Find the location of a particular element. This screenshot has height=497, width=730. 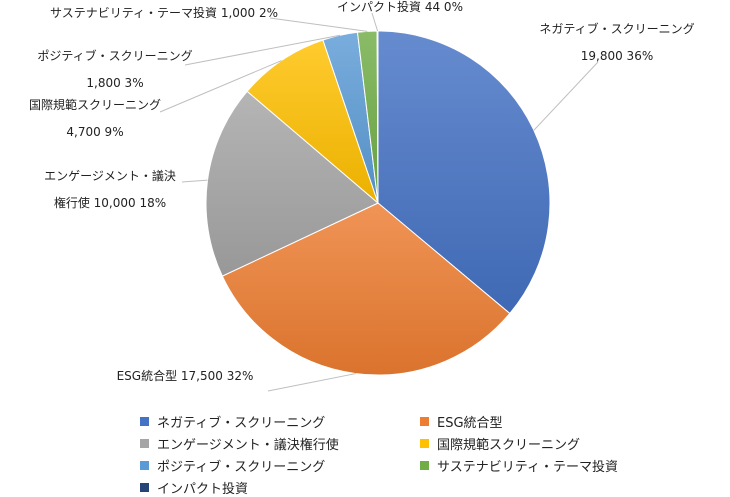

legend-label-3: 国際規範スクリーニング is located at coordinates (509, 445).